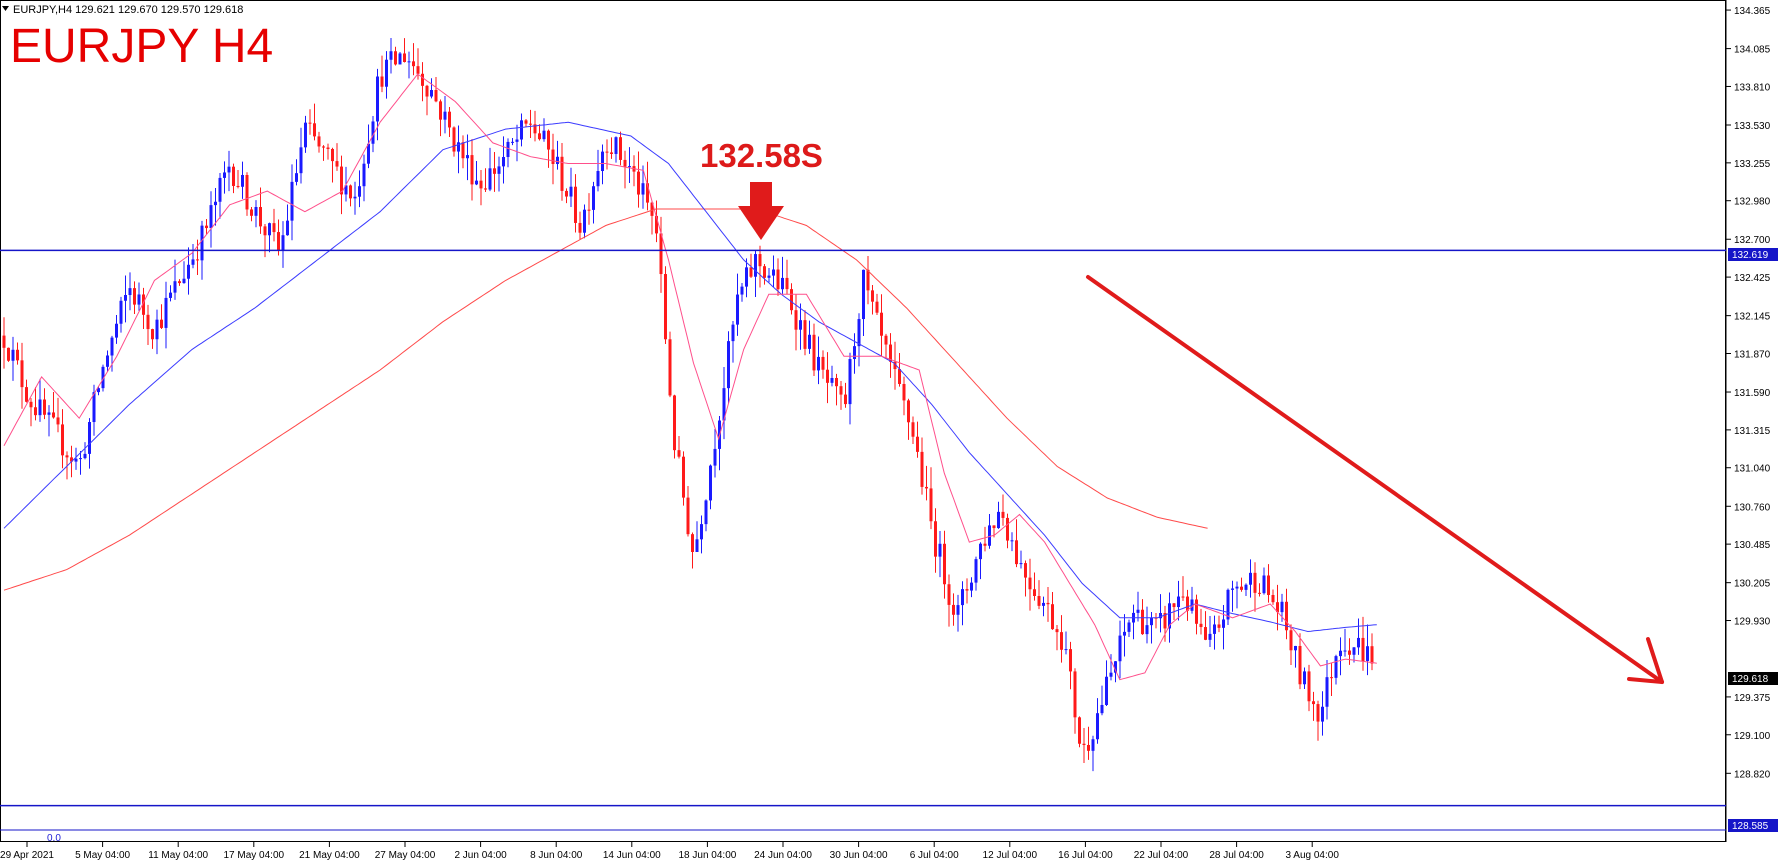 This screenshot has height=864, width=1779. Describe the element at coordinates (783, 855) in the screenshot. I see `x-tick-label: 24 Jun 04:00` at that location.